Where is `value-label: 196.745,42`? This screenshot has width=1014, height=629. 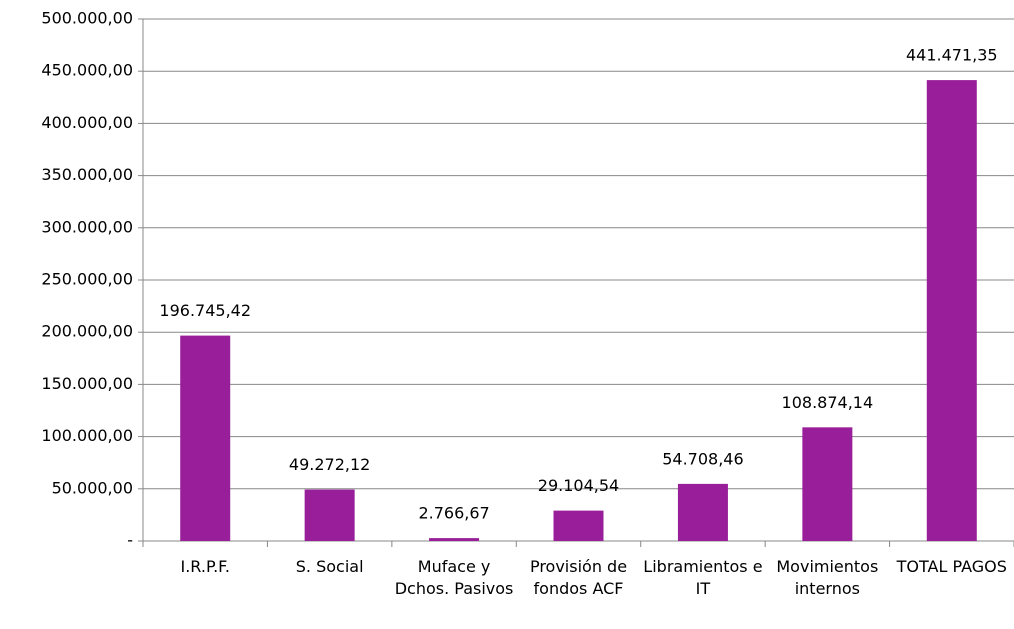
value-label: 196.745,42 is located at coordinates (205, 310).